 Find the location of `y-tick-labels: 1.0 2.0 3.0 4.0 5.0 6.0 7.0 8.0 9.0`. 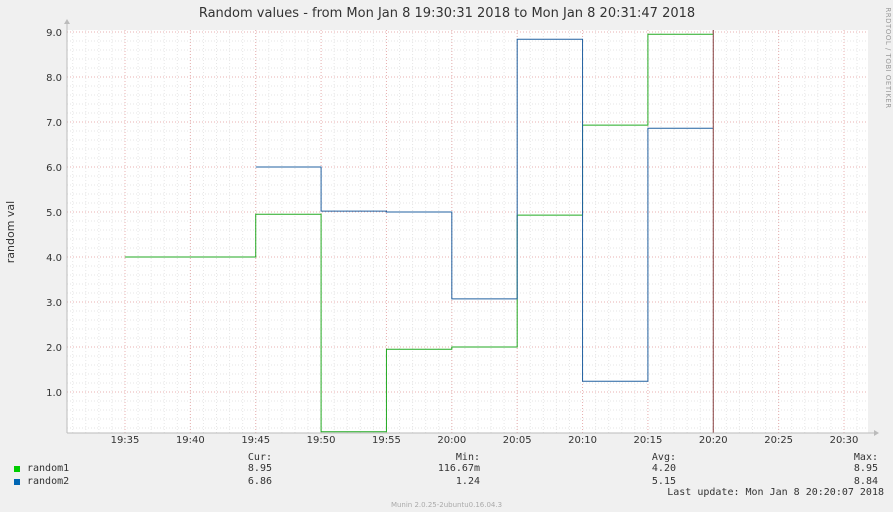

y-tick-labels: 1.0 2.0 3.0 4.0 5.0 6.0 7.0 8.0 9.0 is located at coordinates (54, 213).